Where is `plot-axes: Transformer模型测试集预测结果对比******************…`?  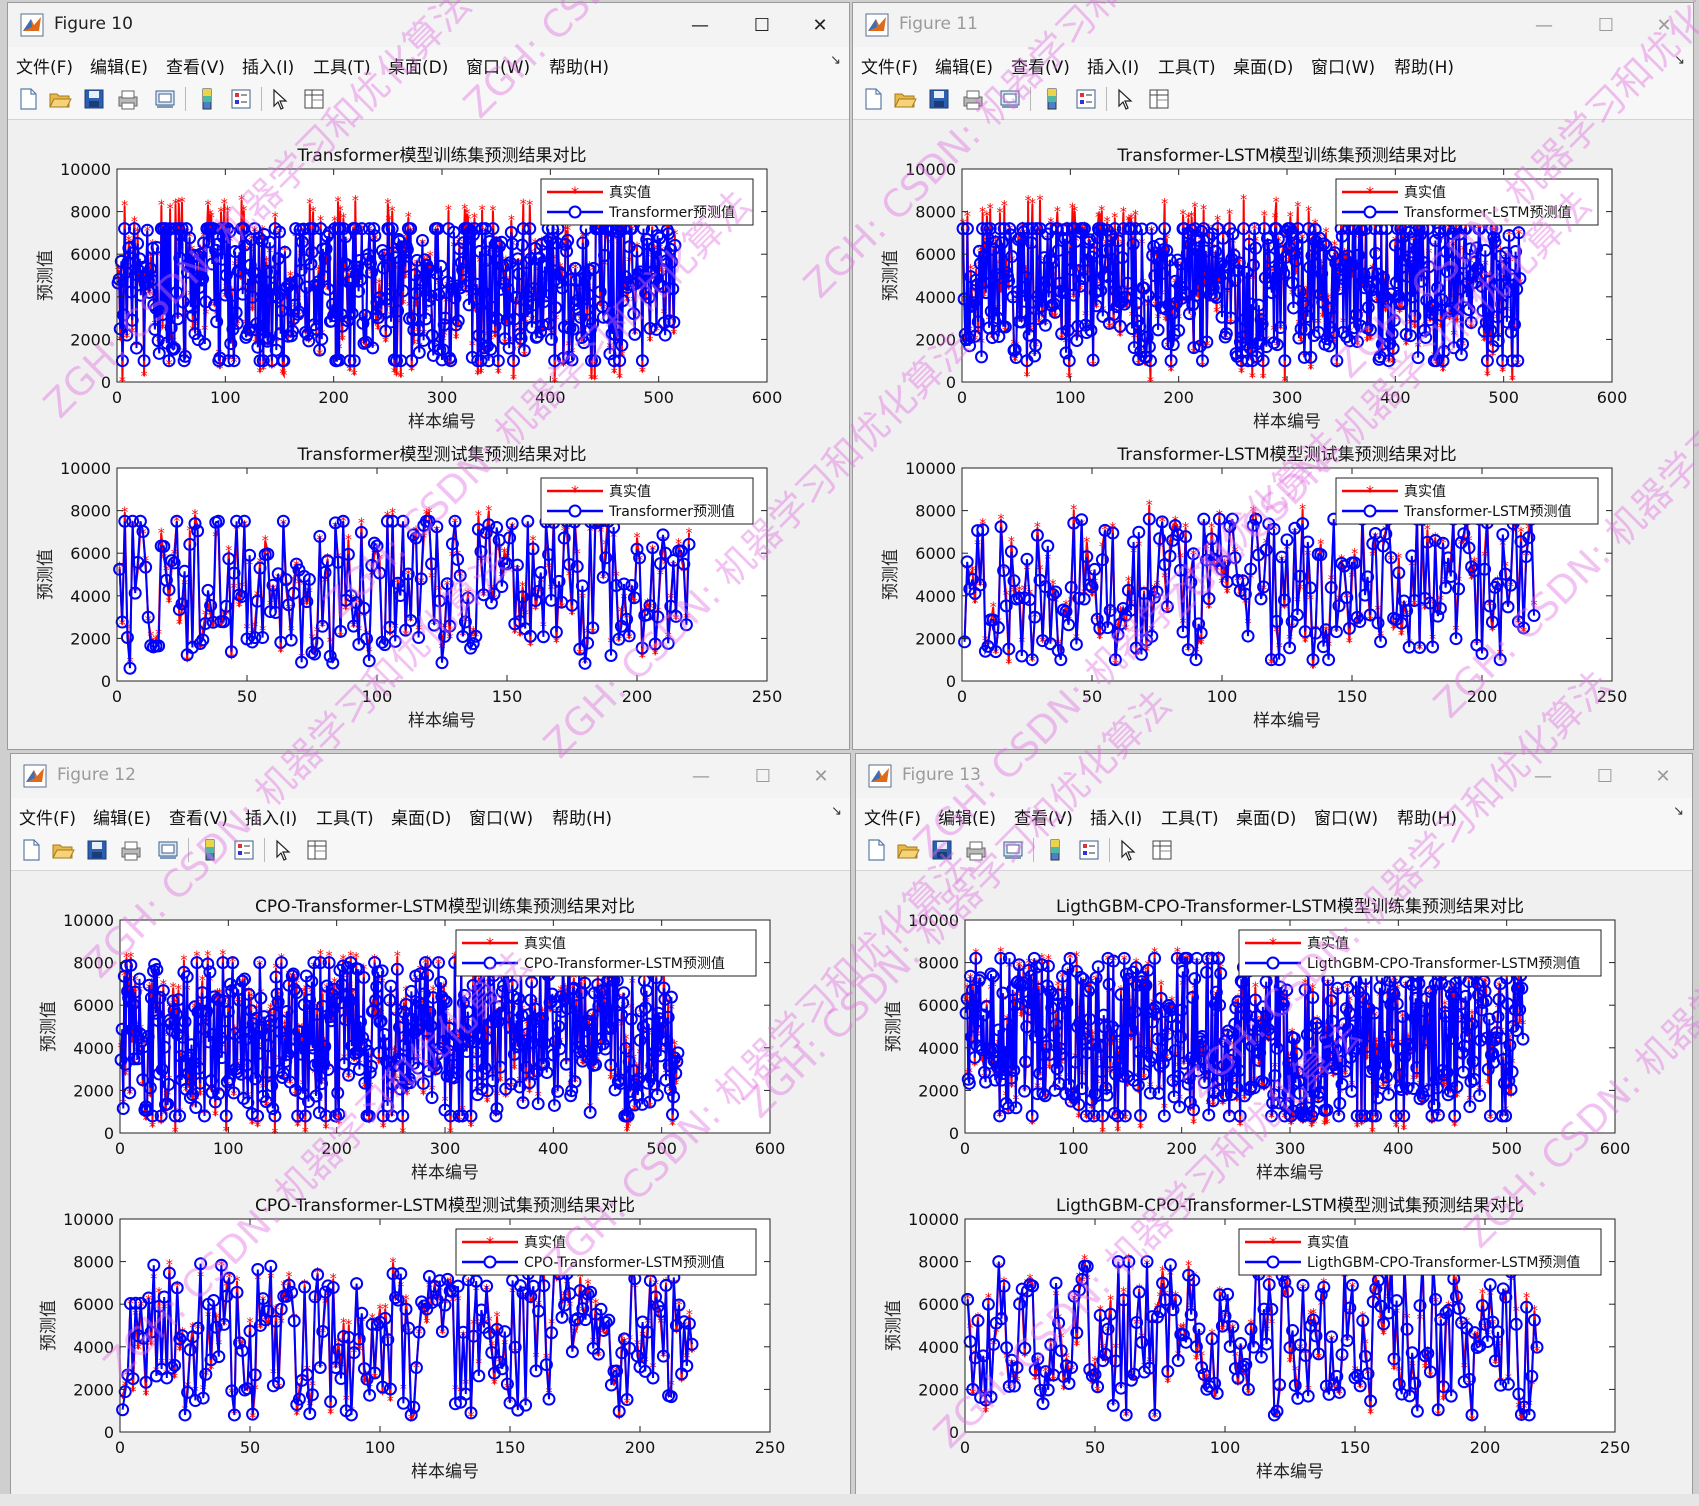 plot-axes: Transformer模型测试集预测结果对比******************… is located at coordinates (409, 588).